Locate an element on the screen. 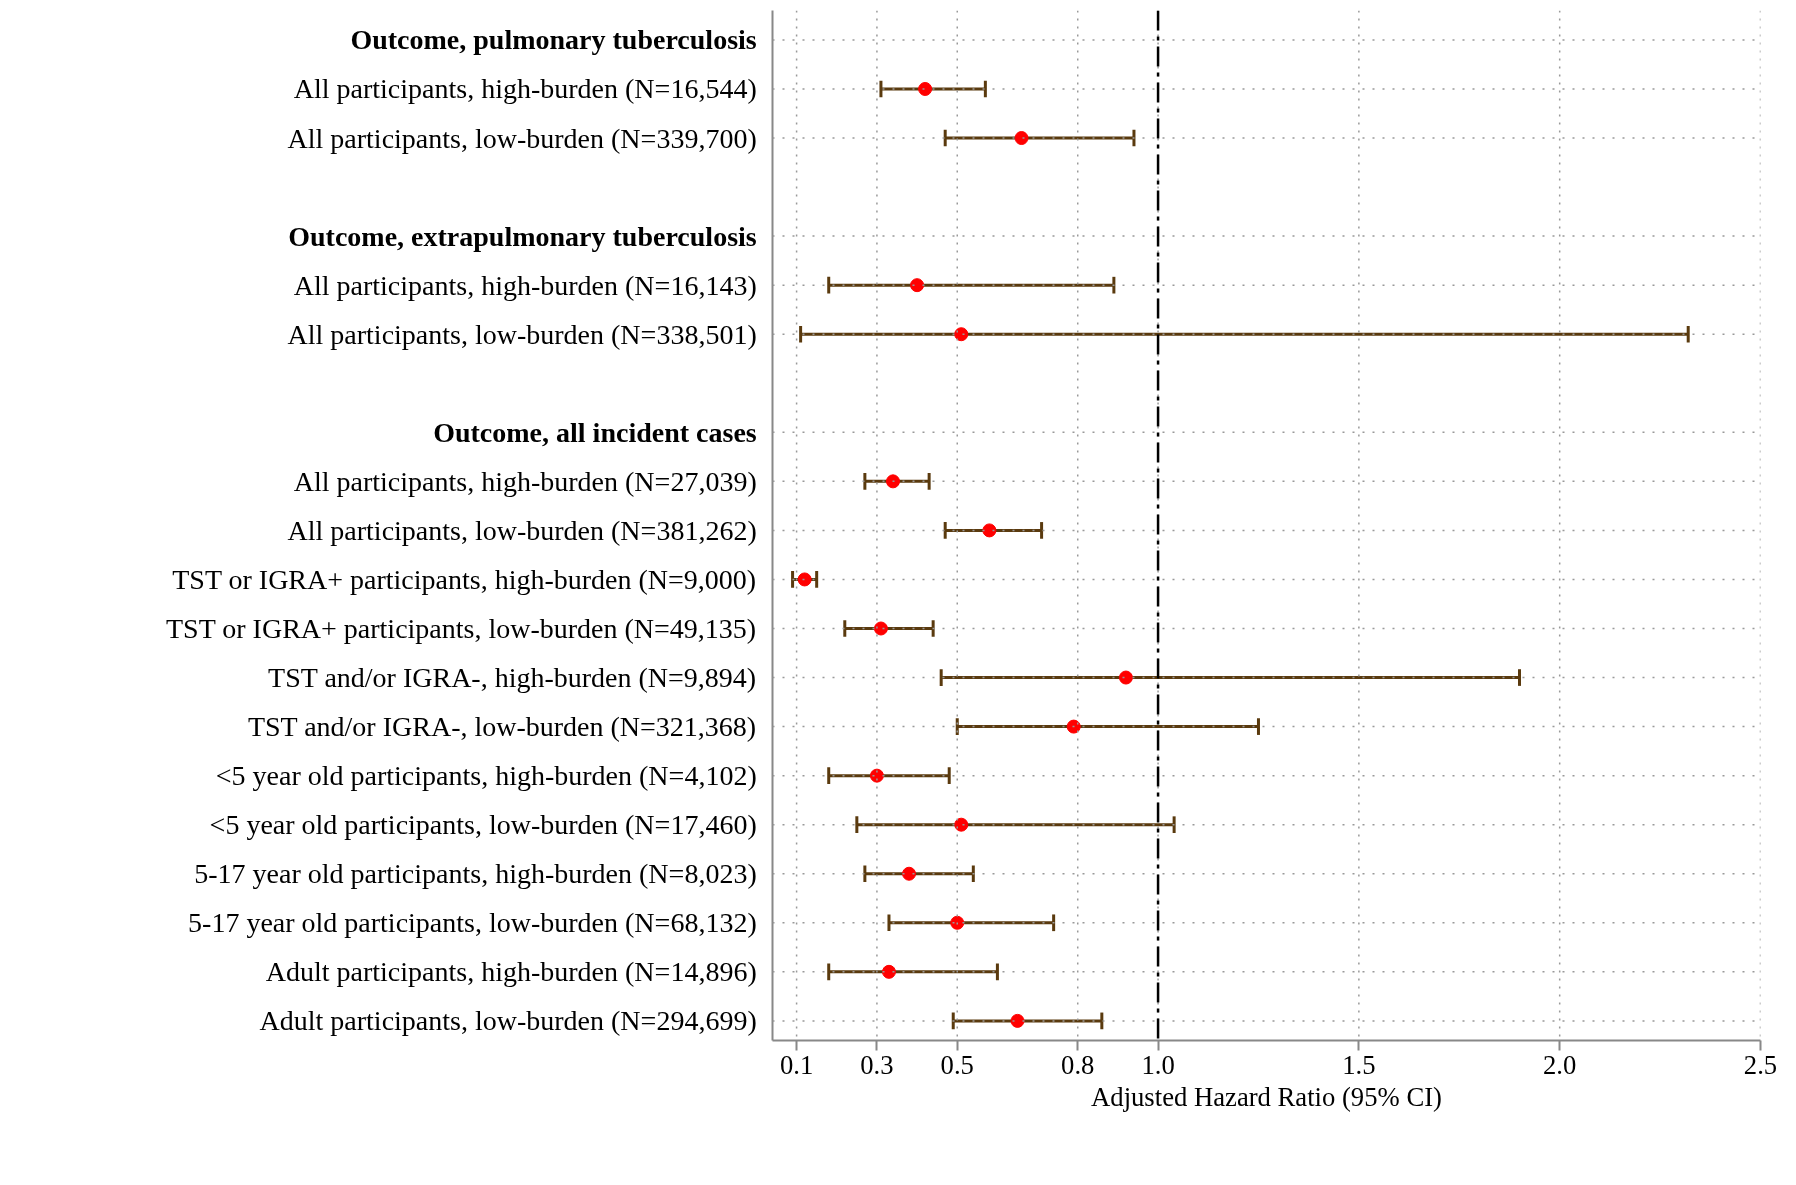  y-tick-label: Adult participants, high-burden (N=14,896) is located at coordinates (511, 972).